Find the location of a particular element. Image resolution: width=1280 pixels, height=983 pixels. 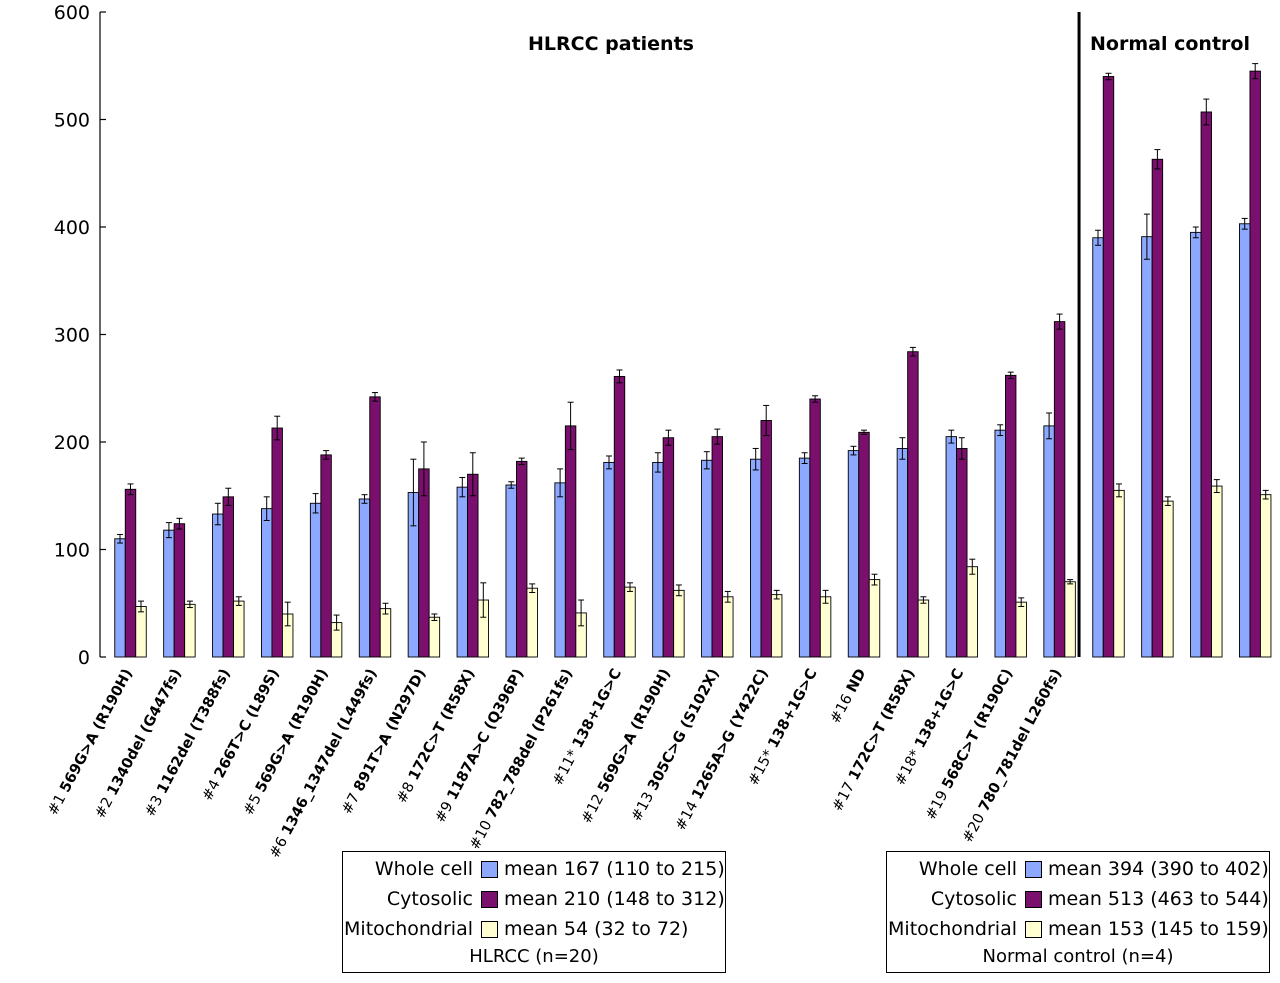

x-tick-label: #1 569G>A (R190H) is located at coordinates (90, 742).